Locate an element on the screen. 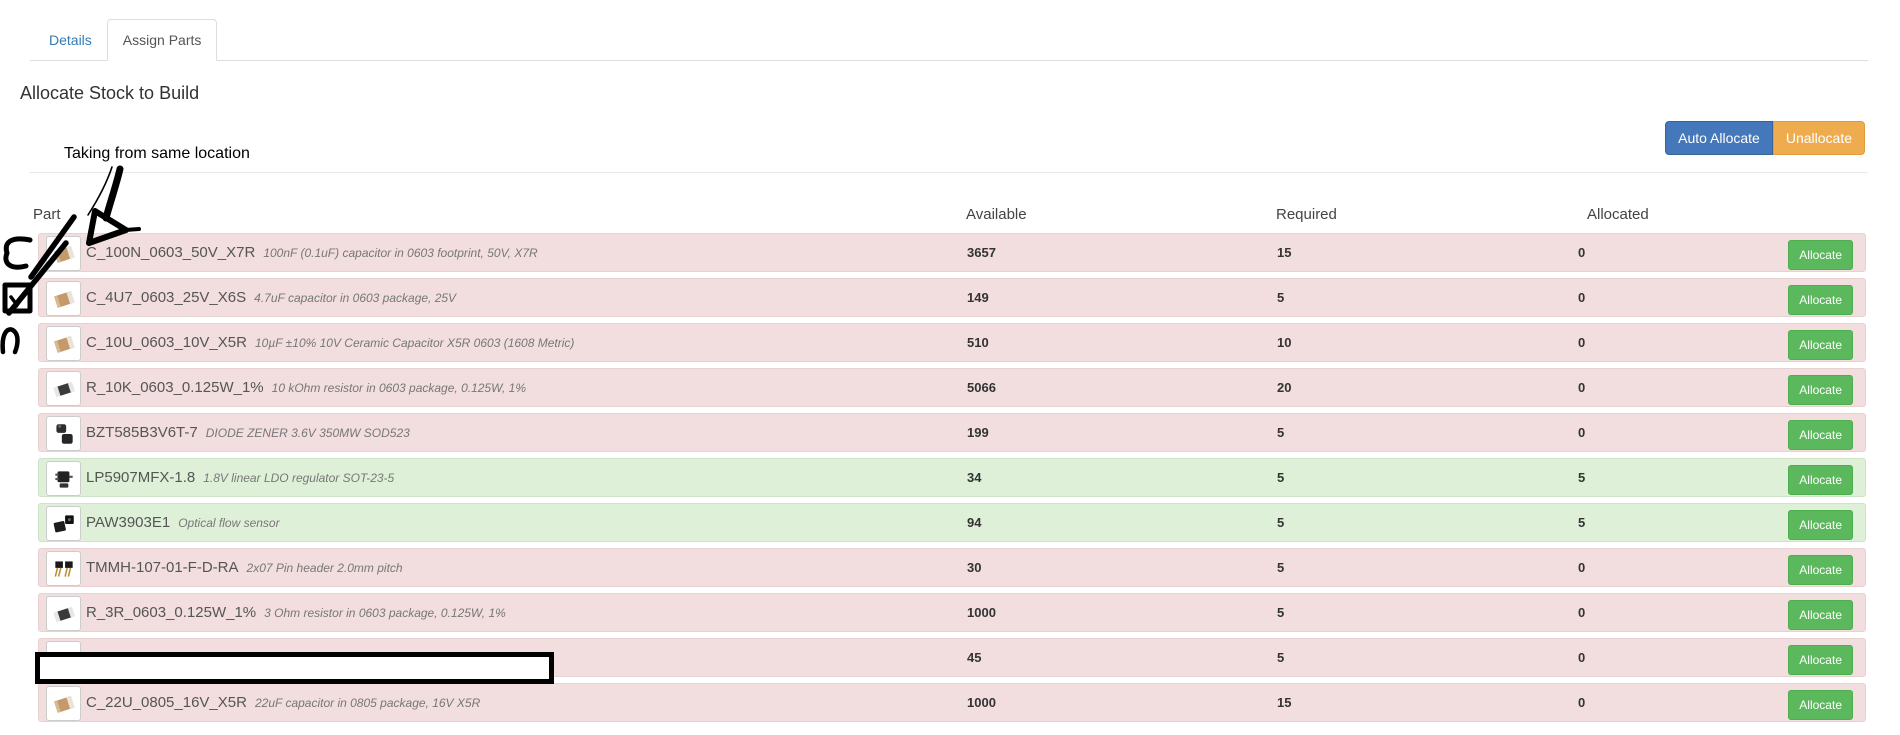 The width and height of the screenshot is (1900, 735). page-title: Allocate Stock to Build is located at coordinates (110, 93).